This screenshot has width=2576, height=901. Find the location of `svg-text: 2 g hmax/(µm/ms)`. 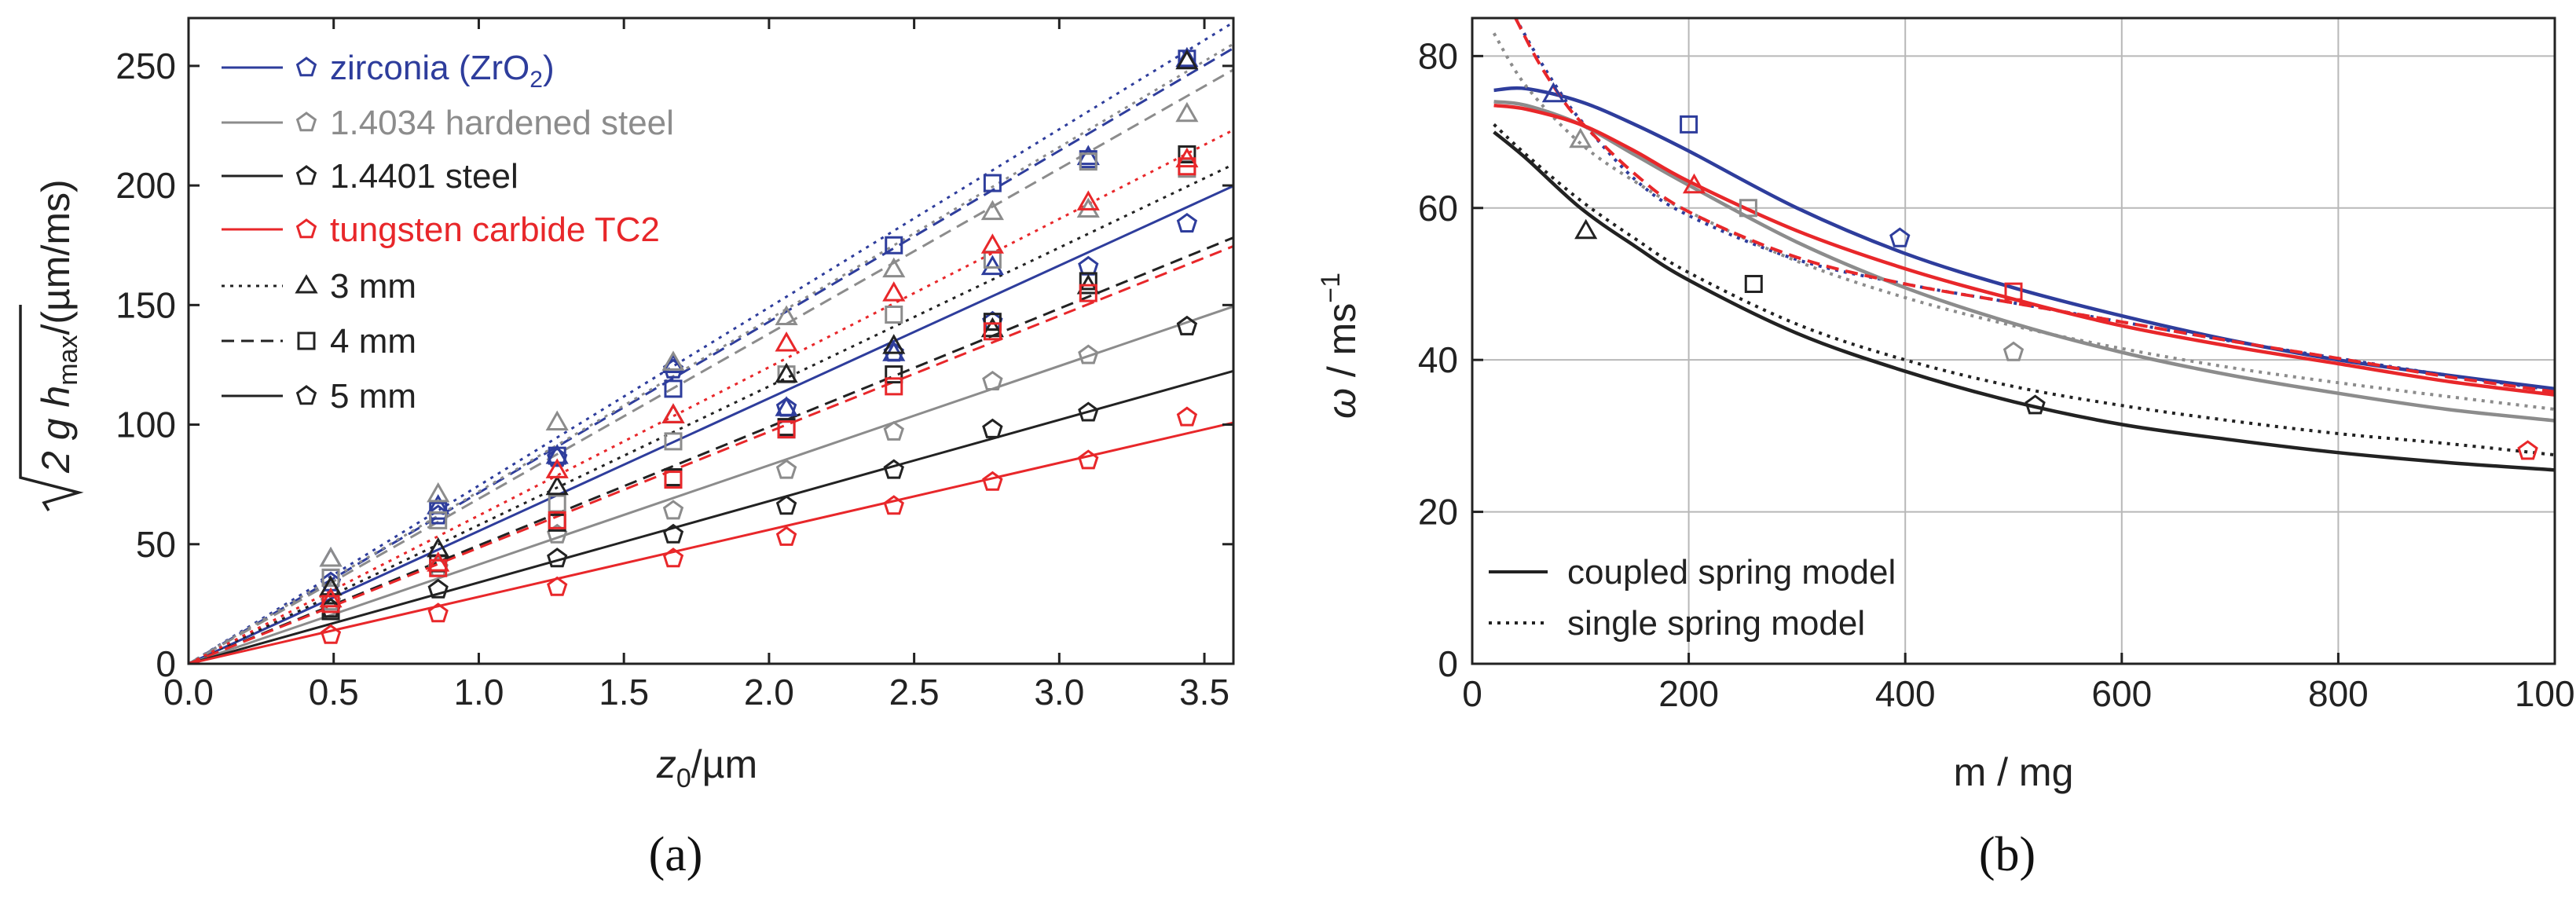

svg-text: 2 g hmax/(µm/ms) is located at coordinates (58, 326).